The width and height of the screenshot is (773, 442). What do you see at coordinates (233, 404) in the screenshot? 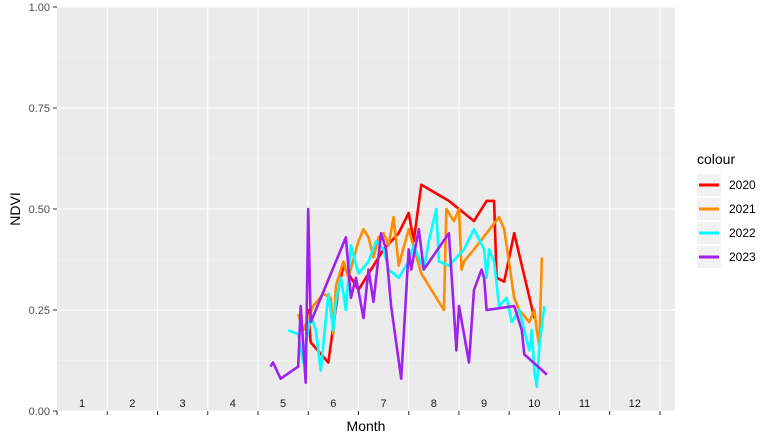
I see `month-label: 4` at bounding box center [233, 404].